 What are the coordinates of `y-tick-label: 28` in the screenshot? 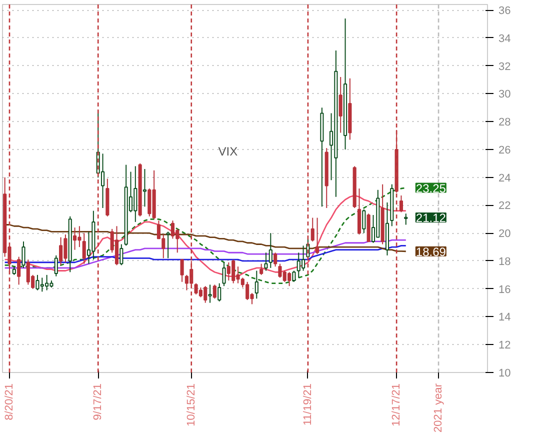 It's located at (504, 122).